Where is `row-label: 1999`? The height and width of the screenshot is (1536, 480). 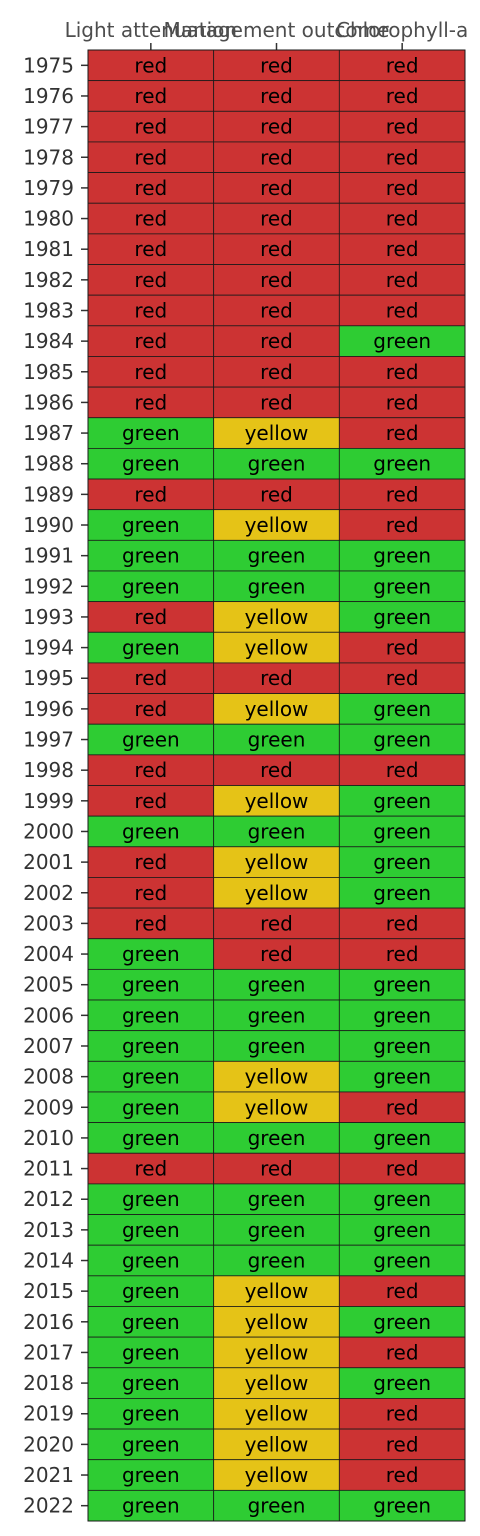
row-label: 1999 is located at coordinates (48, 801).